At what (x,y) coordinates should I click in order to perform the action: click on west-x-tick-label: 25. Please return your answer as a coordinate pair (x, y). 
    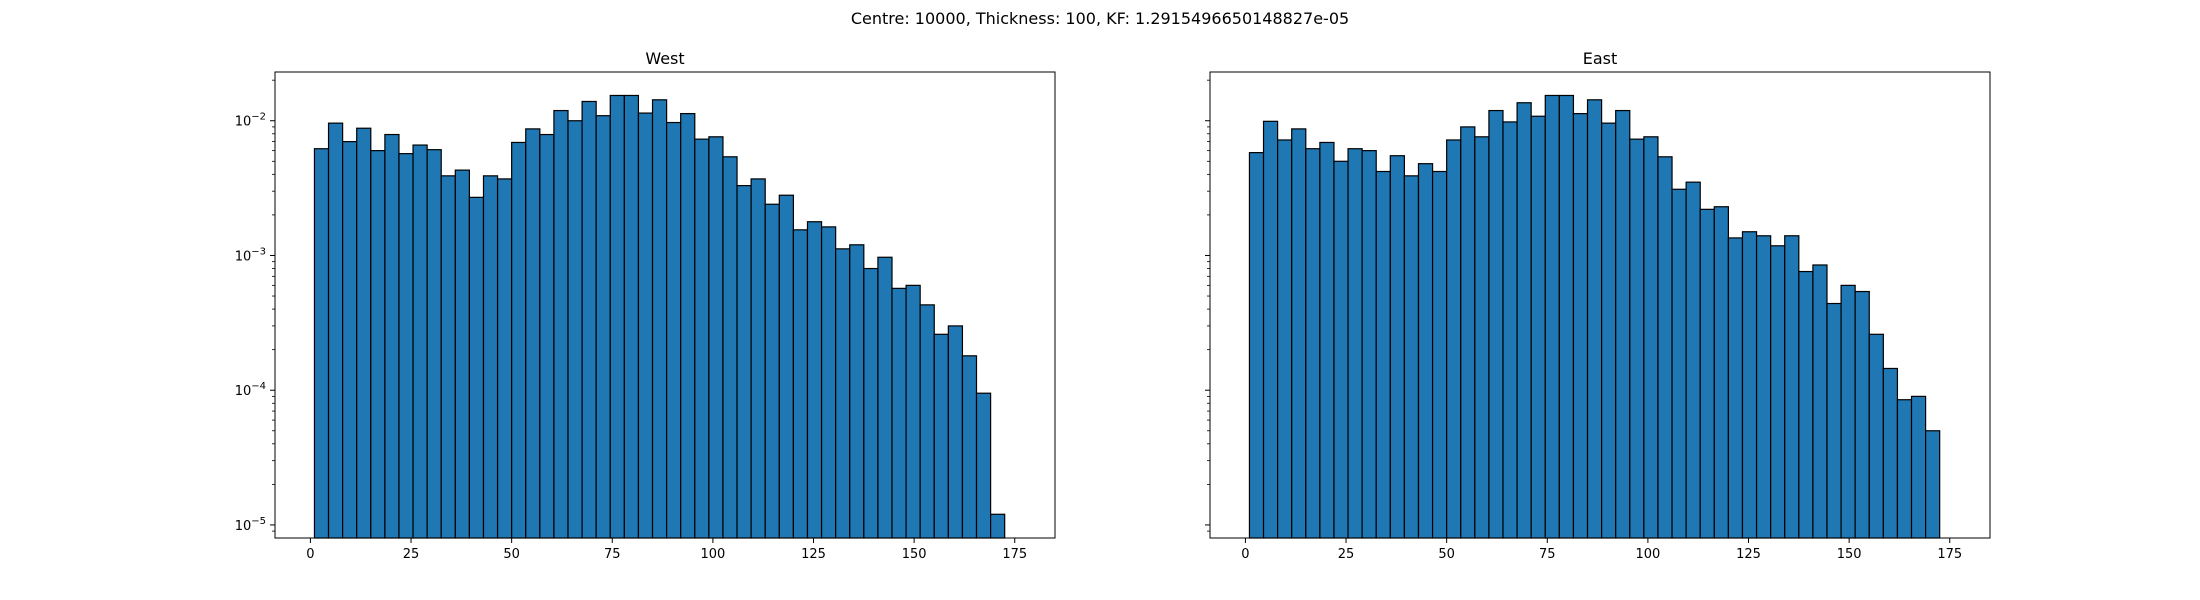
    Looking at the image, I should click on (411, 554).